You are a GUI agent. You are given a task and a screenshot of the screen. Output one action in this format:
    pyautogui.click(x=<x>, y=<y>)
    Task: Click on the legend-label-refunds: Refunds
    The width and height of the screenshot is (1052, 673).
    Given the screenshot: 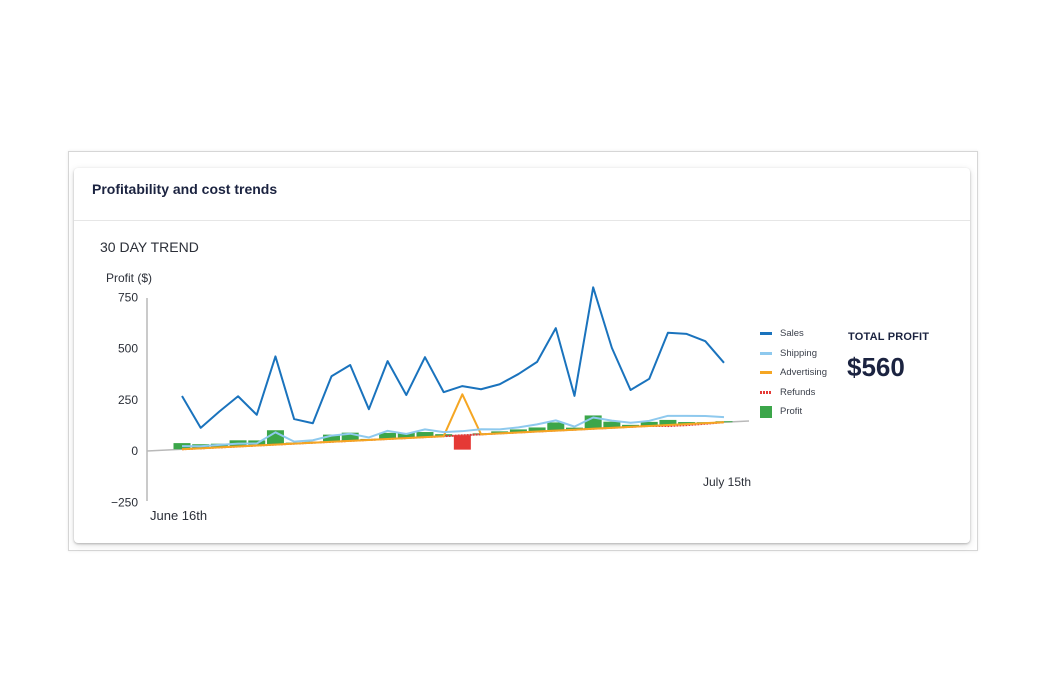 What is the action you would take?
    pyautogui.click(x=798, y=392)
    